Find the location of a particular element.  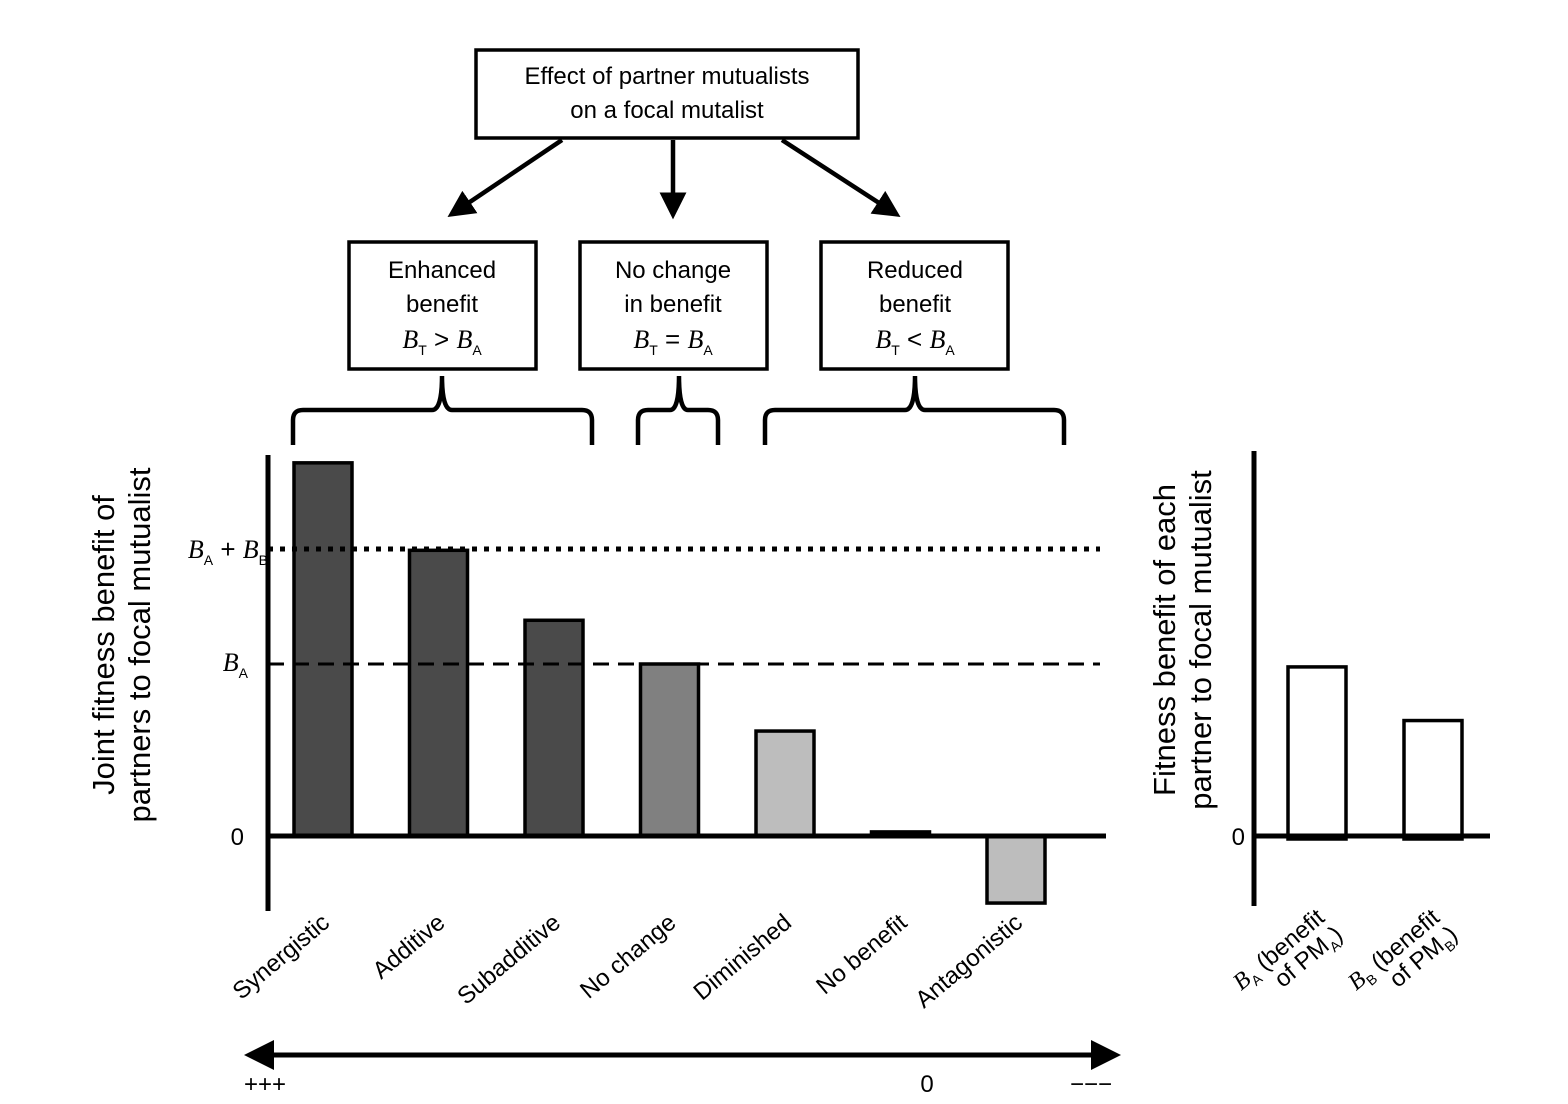

bar-synergistic is located at coordinates (323, 649).